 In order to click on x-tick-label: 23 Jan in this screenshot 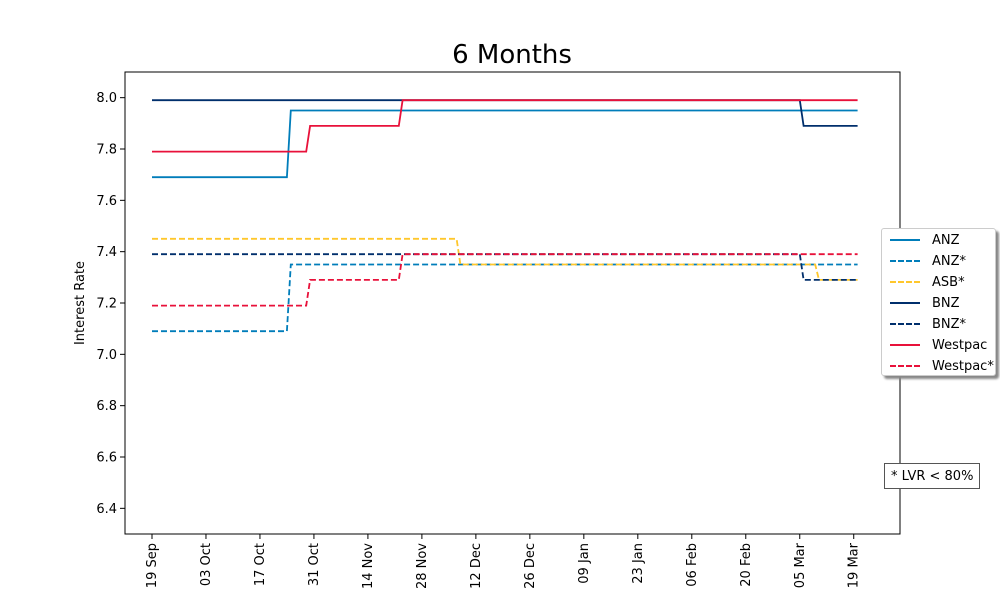, I will do `click(638, 563)`.